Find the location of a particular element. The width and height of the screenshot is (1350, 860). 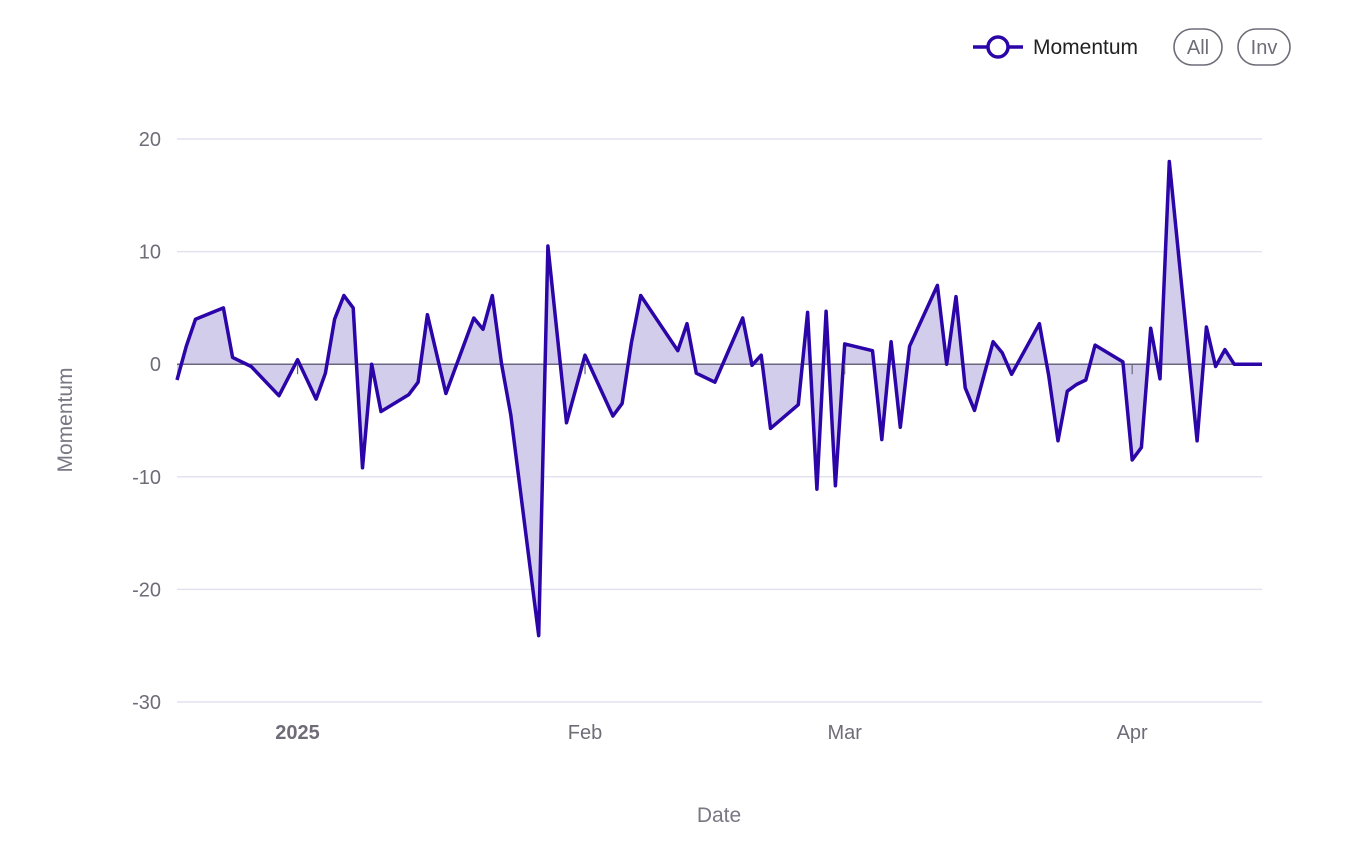

y-axis-ticks: 20 10 0 -10 -20 -30 is located at coordinates (146, 421).